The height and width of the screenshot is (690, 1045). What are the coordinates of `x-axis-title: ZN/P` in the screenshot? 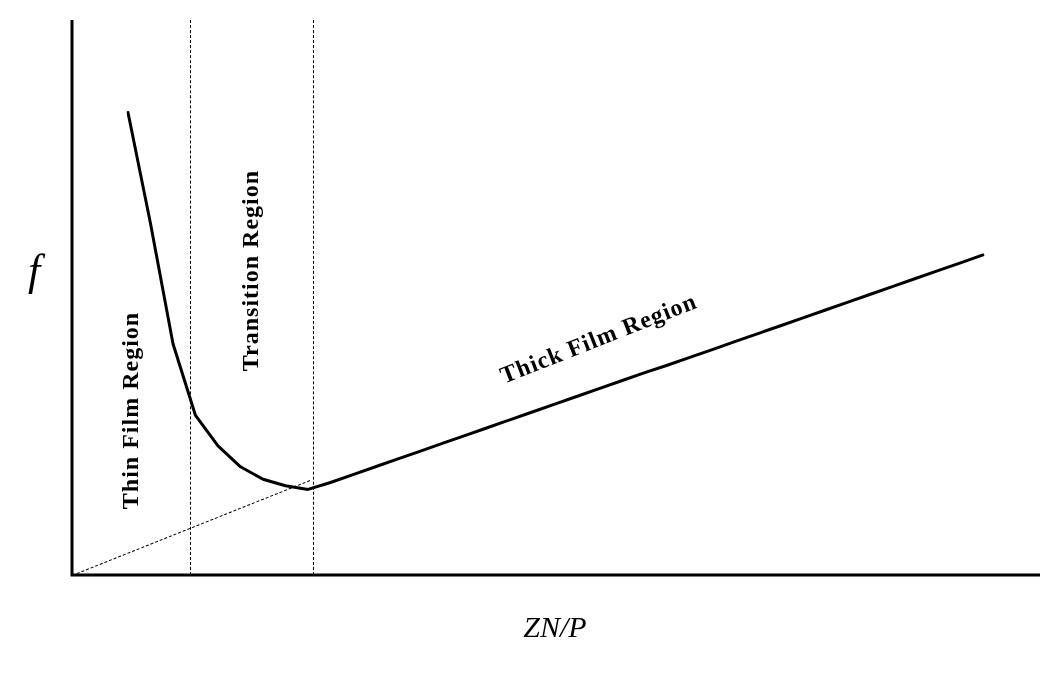 It's located at (555, 627).